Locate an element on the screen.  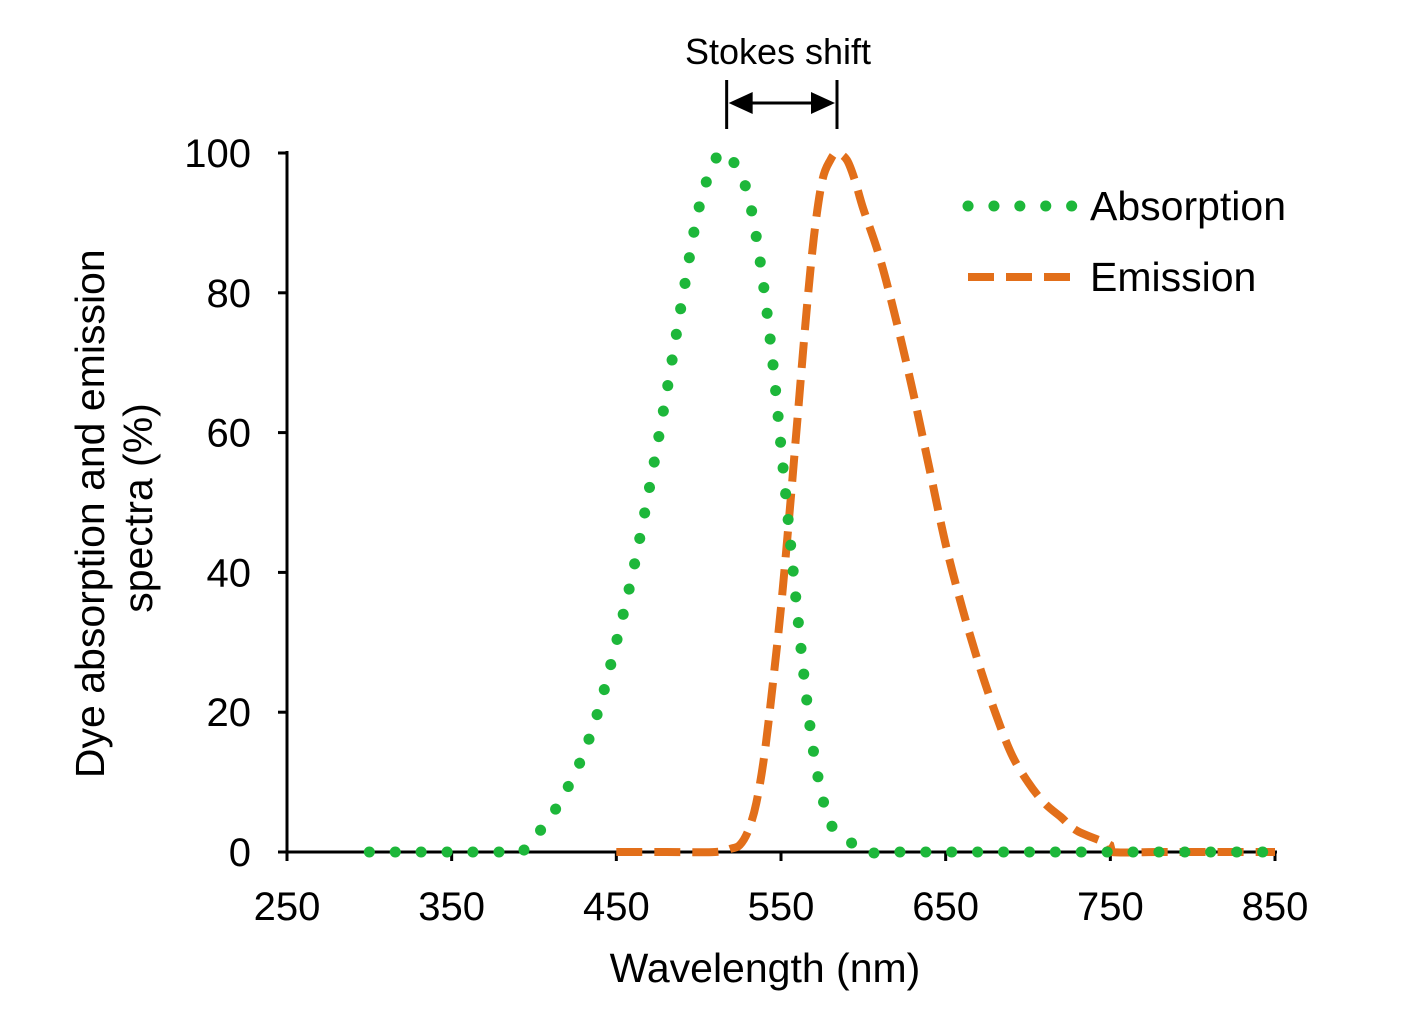
y-tick-label: 40 is located at coordinates (229, 573).